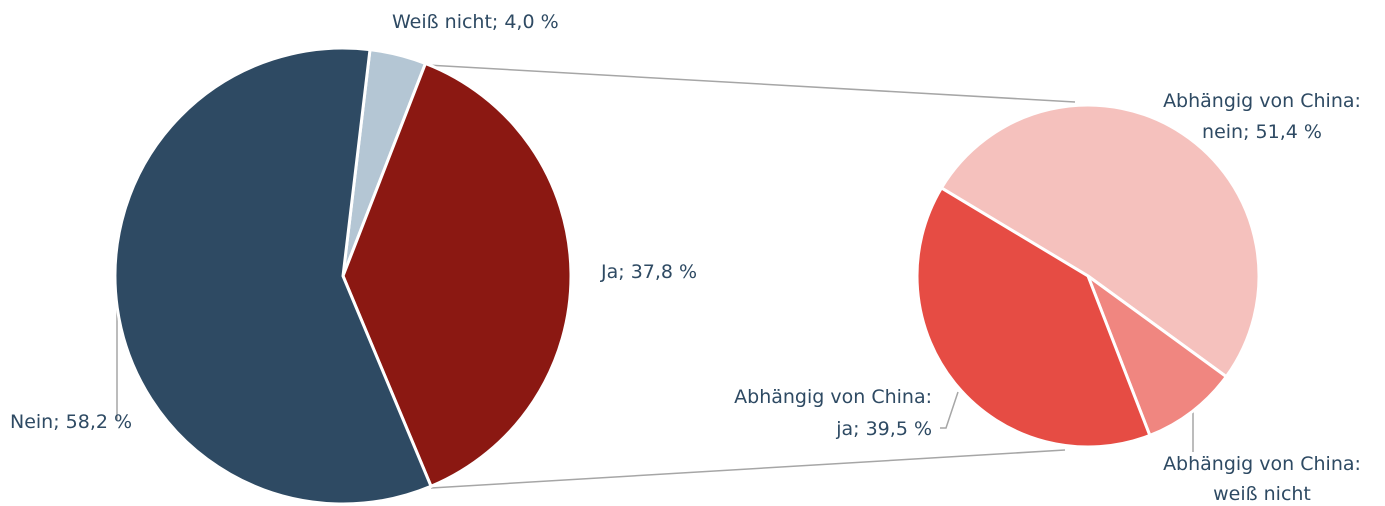  What do you see at coordinates (883, 429) in the screenshot?
I see `data-label-line: ja; 39,5 %` at bounding box center [883, 429].